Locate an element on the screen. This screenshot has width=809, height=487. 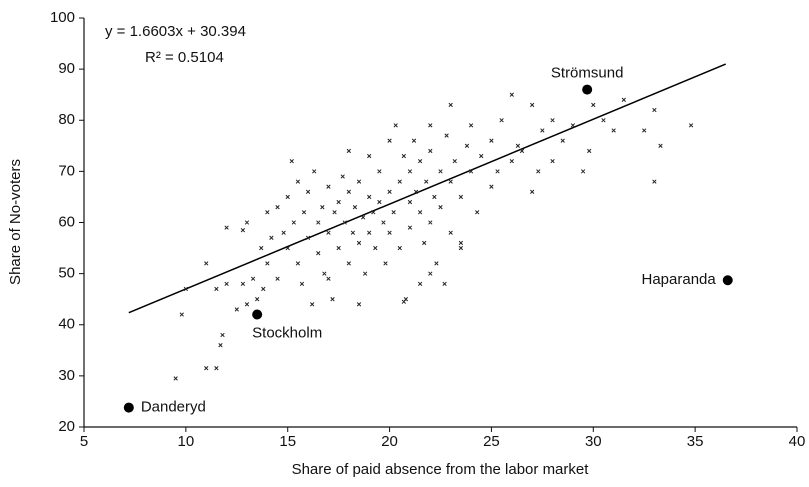
point-label: Danderyd is located at coordinates (173, 407).